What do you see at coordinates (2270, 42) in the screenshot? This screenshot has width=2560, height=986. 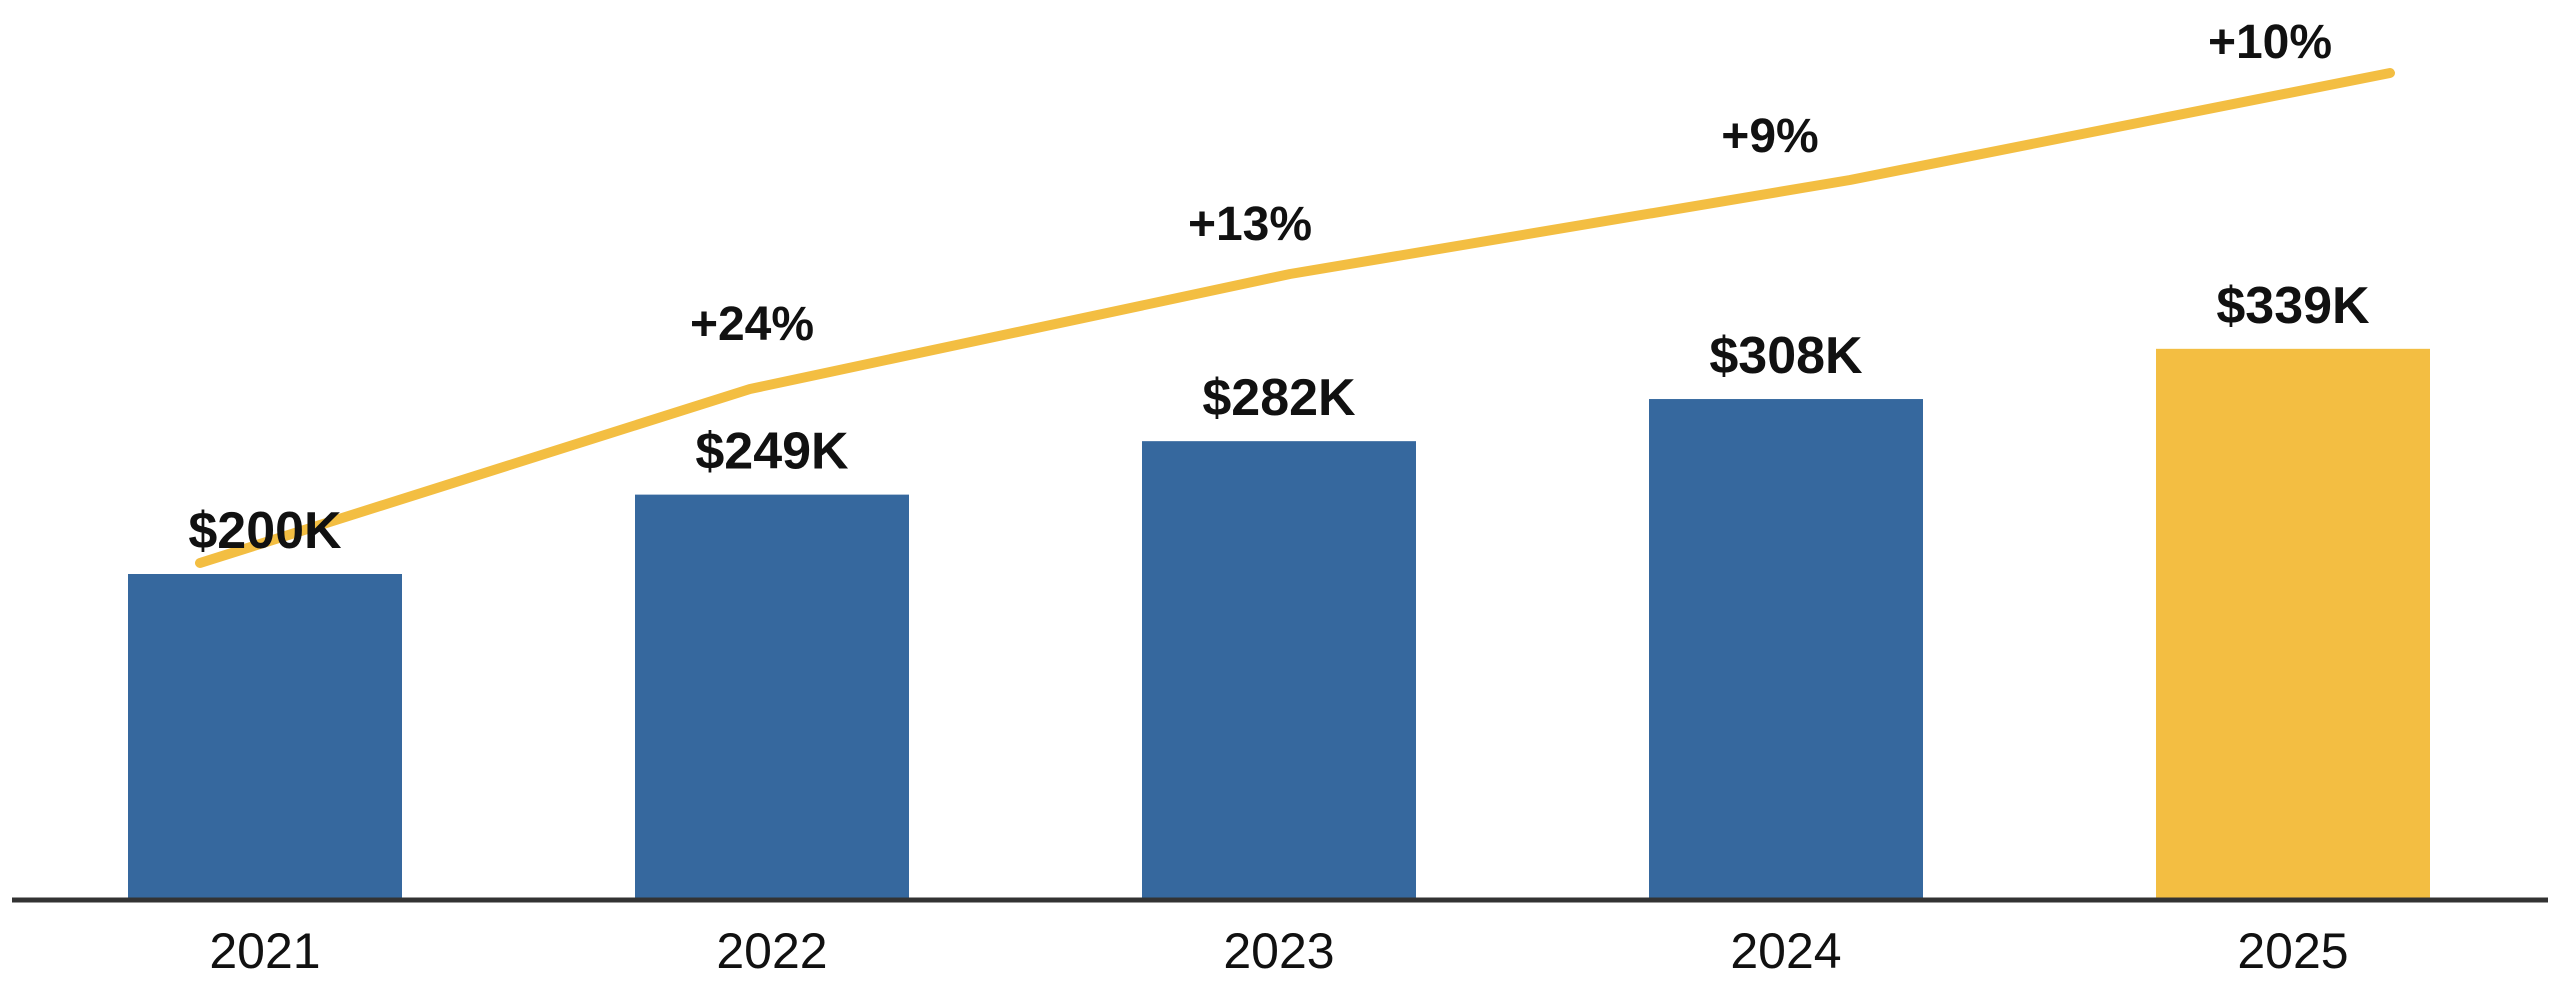 I see `growth-label-2025: +10%` at bounding box center [2270, 42].